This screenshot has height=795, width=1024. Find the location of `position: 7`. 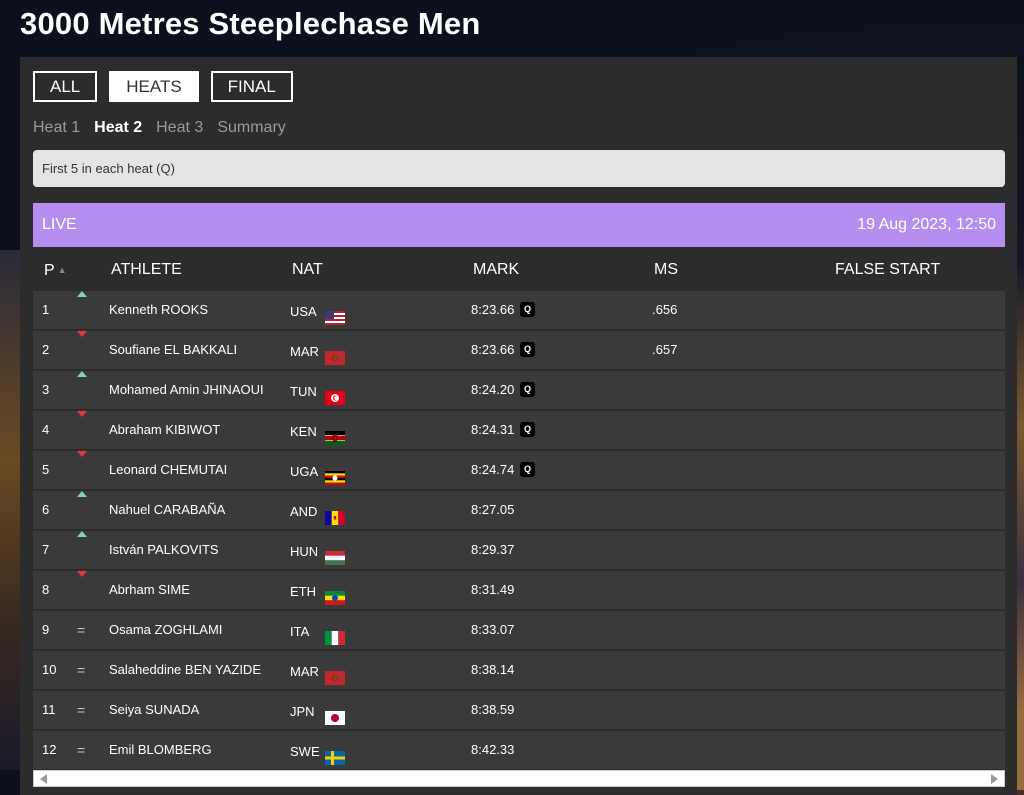

position: 7 is located at coordinates (46, 549).